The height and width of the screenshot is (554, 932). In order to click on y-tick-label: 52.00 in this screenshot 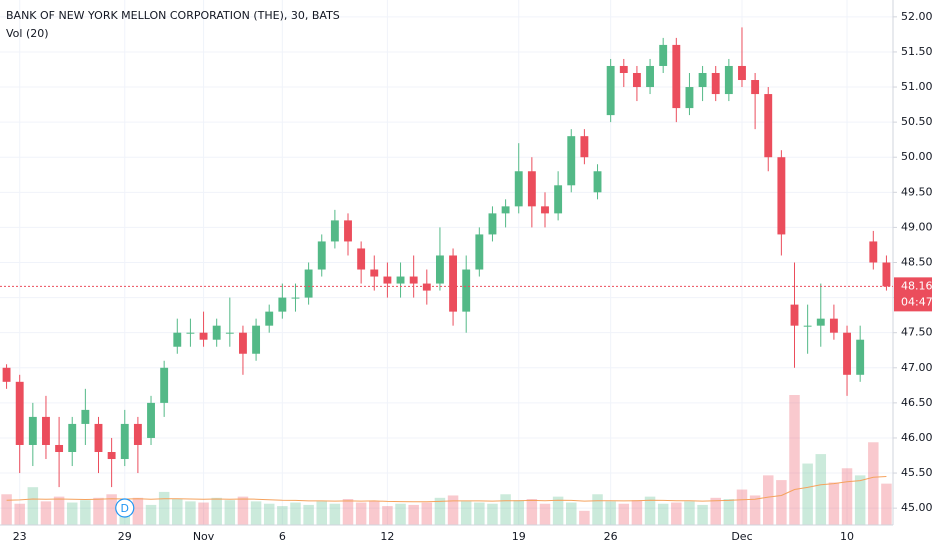, I will do `click(916, 16)`.